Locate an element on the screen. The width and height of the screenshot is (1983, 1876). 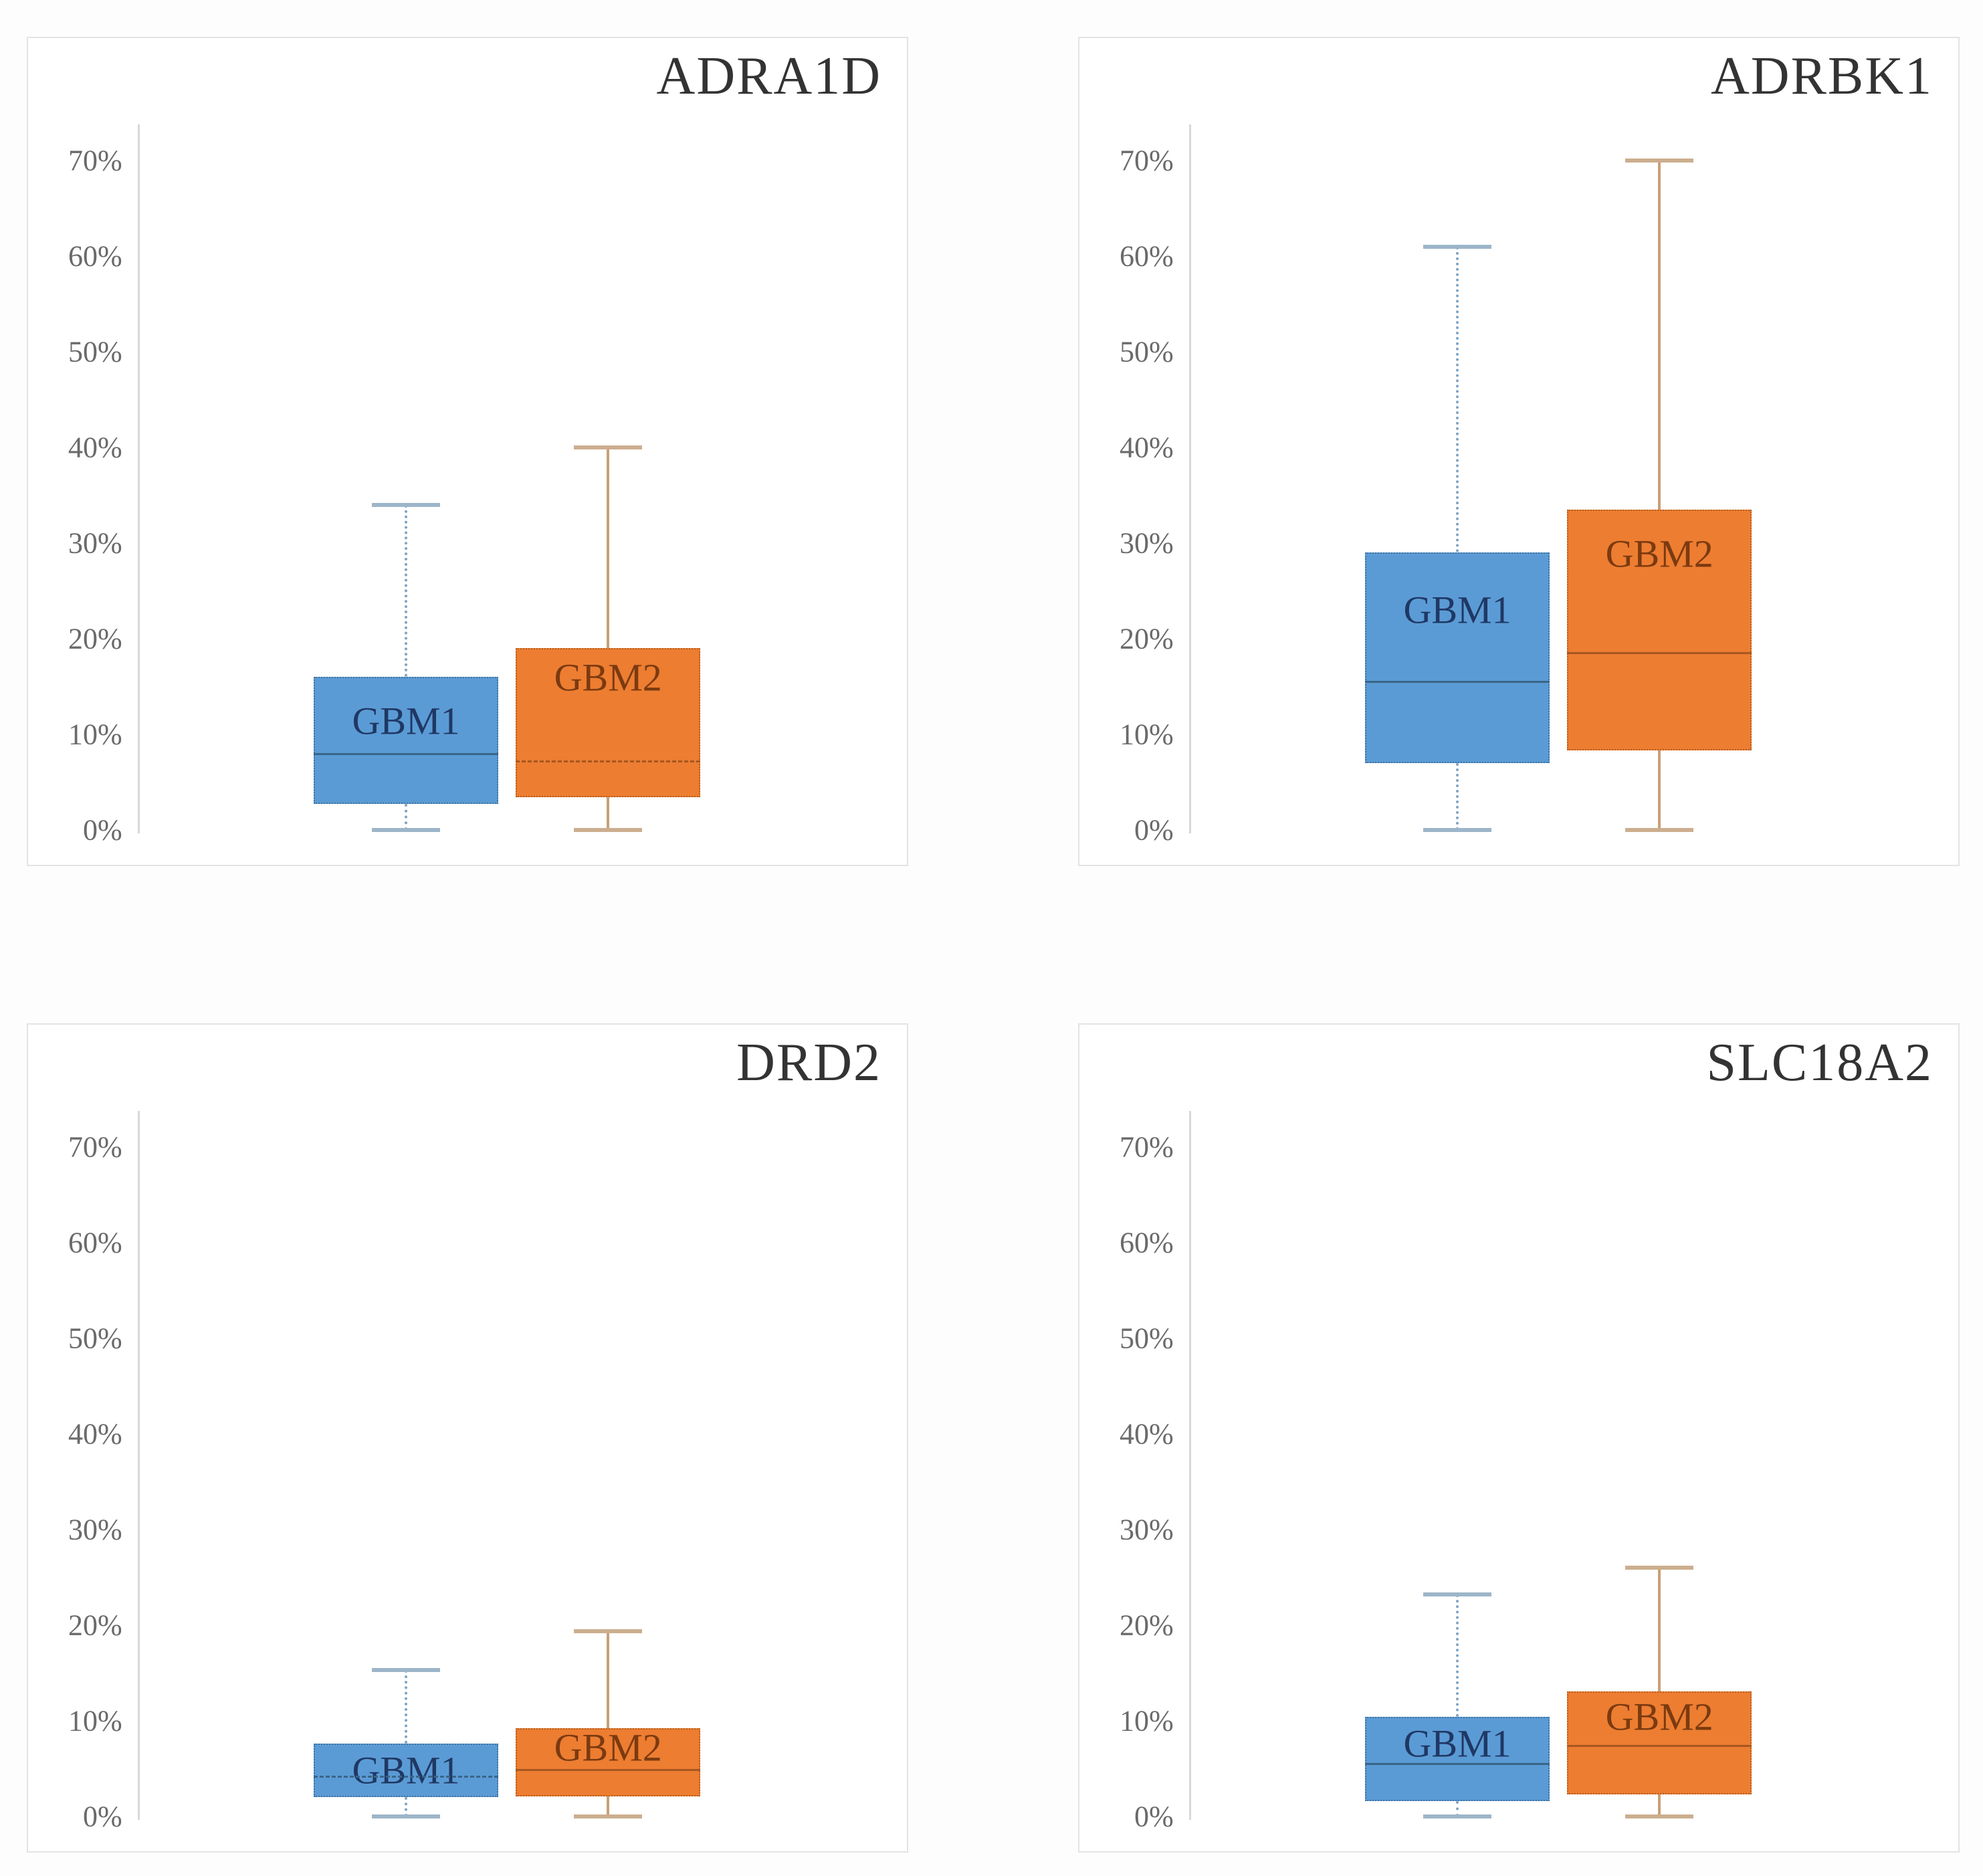
panel-title: DRD2 is located at coordinates (808, 1063).